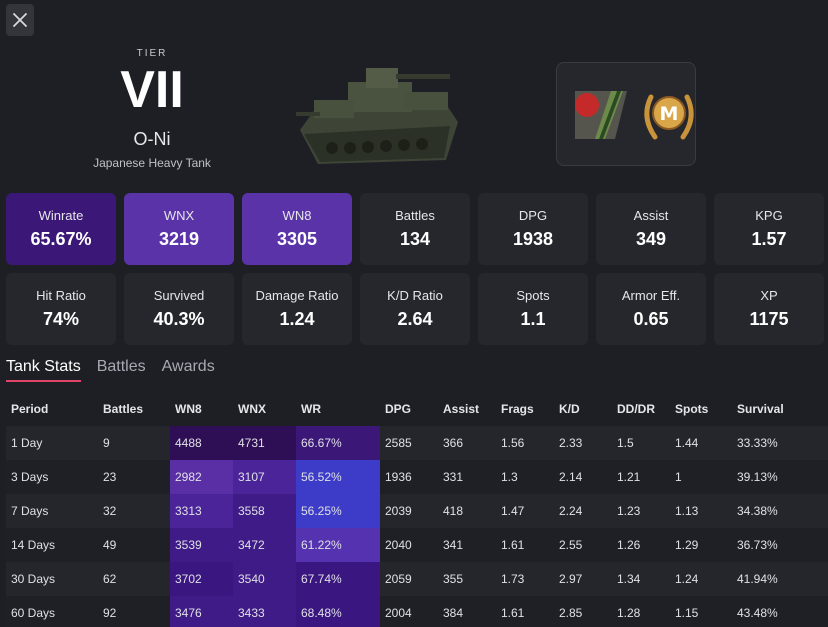 Image resolution: width=828 pixels, height=627 pixels. What do you see at coordinates (409, 409) in the screenshot?
I see `column-header-dpg: DPG` at bounding box center [409, 409].